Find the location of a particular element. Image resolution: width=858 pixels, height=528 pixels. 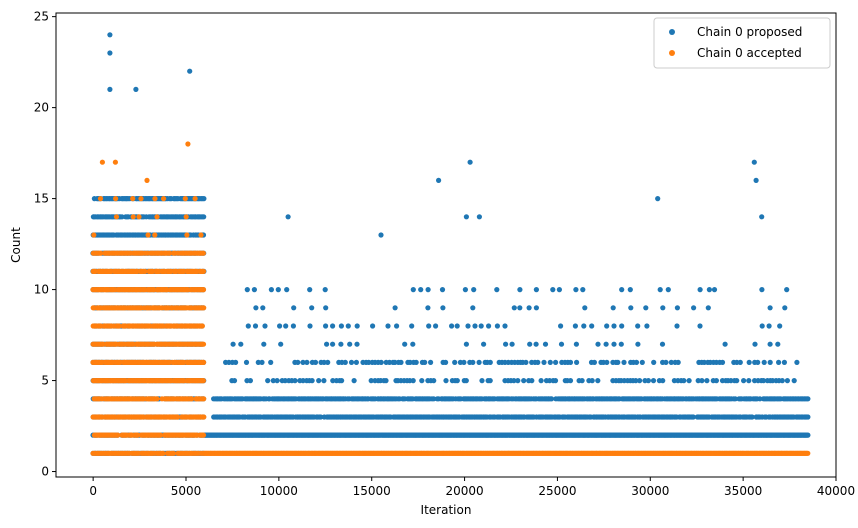

x-tick-label: 0 is located at coordinates (93, 491).